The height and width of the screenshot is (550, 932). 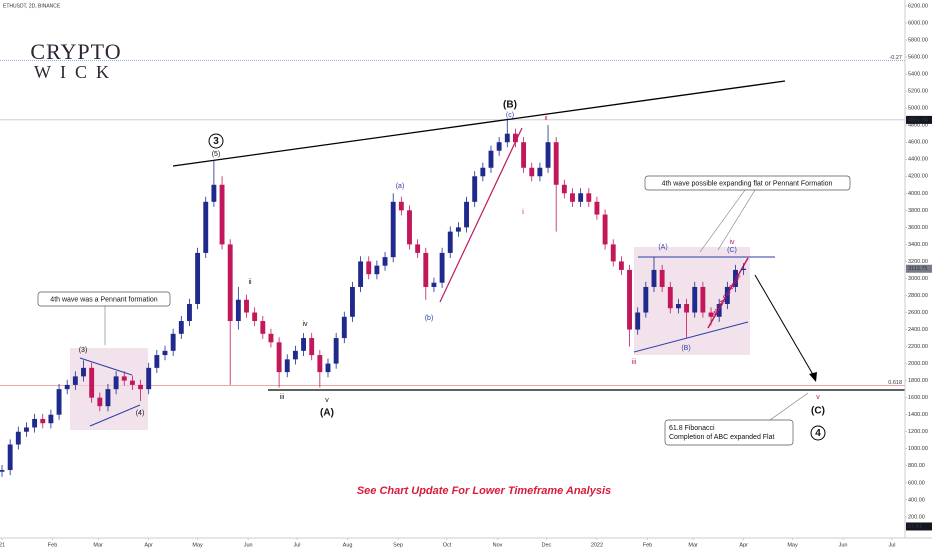 What do you see at coordinates (918, 143) in the screenshot?
I see `y-tick-label: 4600.00` at bounding box center [918, 143].